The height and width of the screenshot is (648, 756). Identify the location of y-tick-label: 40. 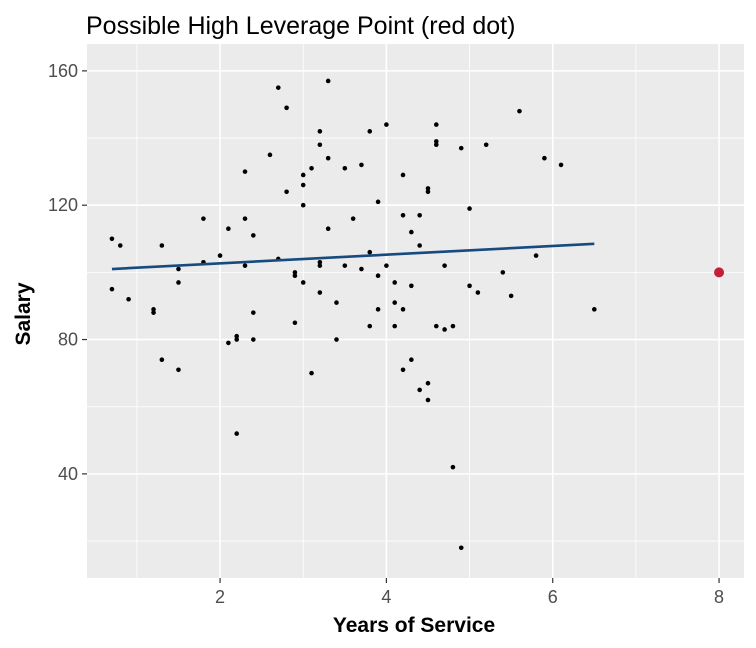
(68, 474).